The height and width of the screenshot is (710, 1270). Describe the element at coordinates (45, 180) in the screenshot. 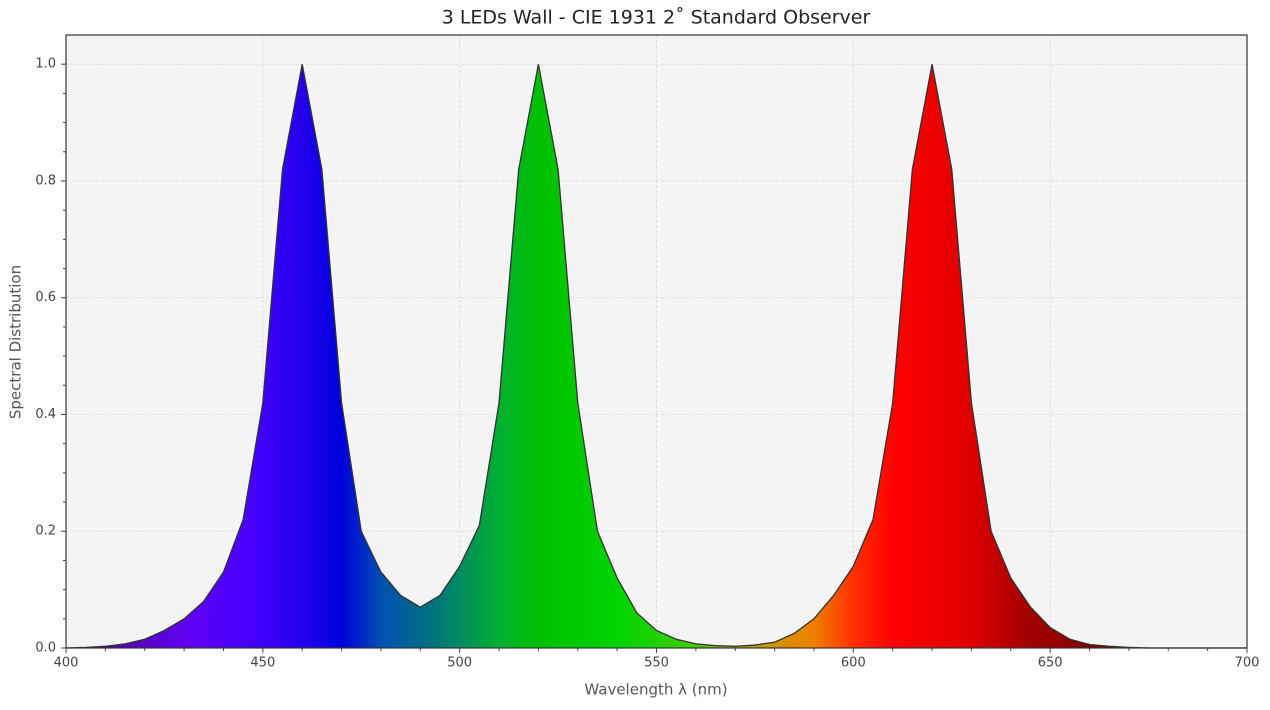

I see `y-tick-label: 0.8` at that location.